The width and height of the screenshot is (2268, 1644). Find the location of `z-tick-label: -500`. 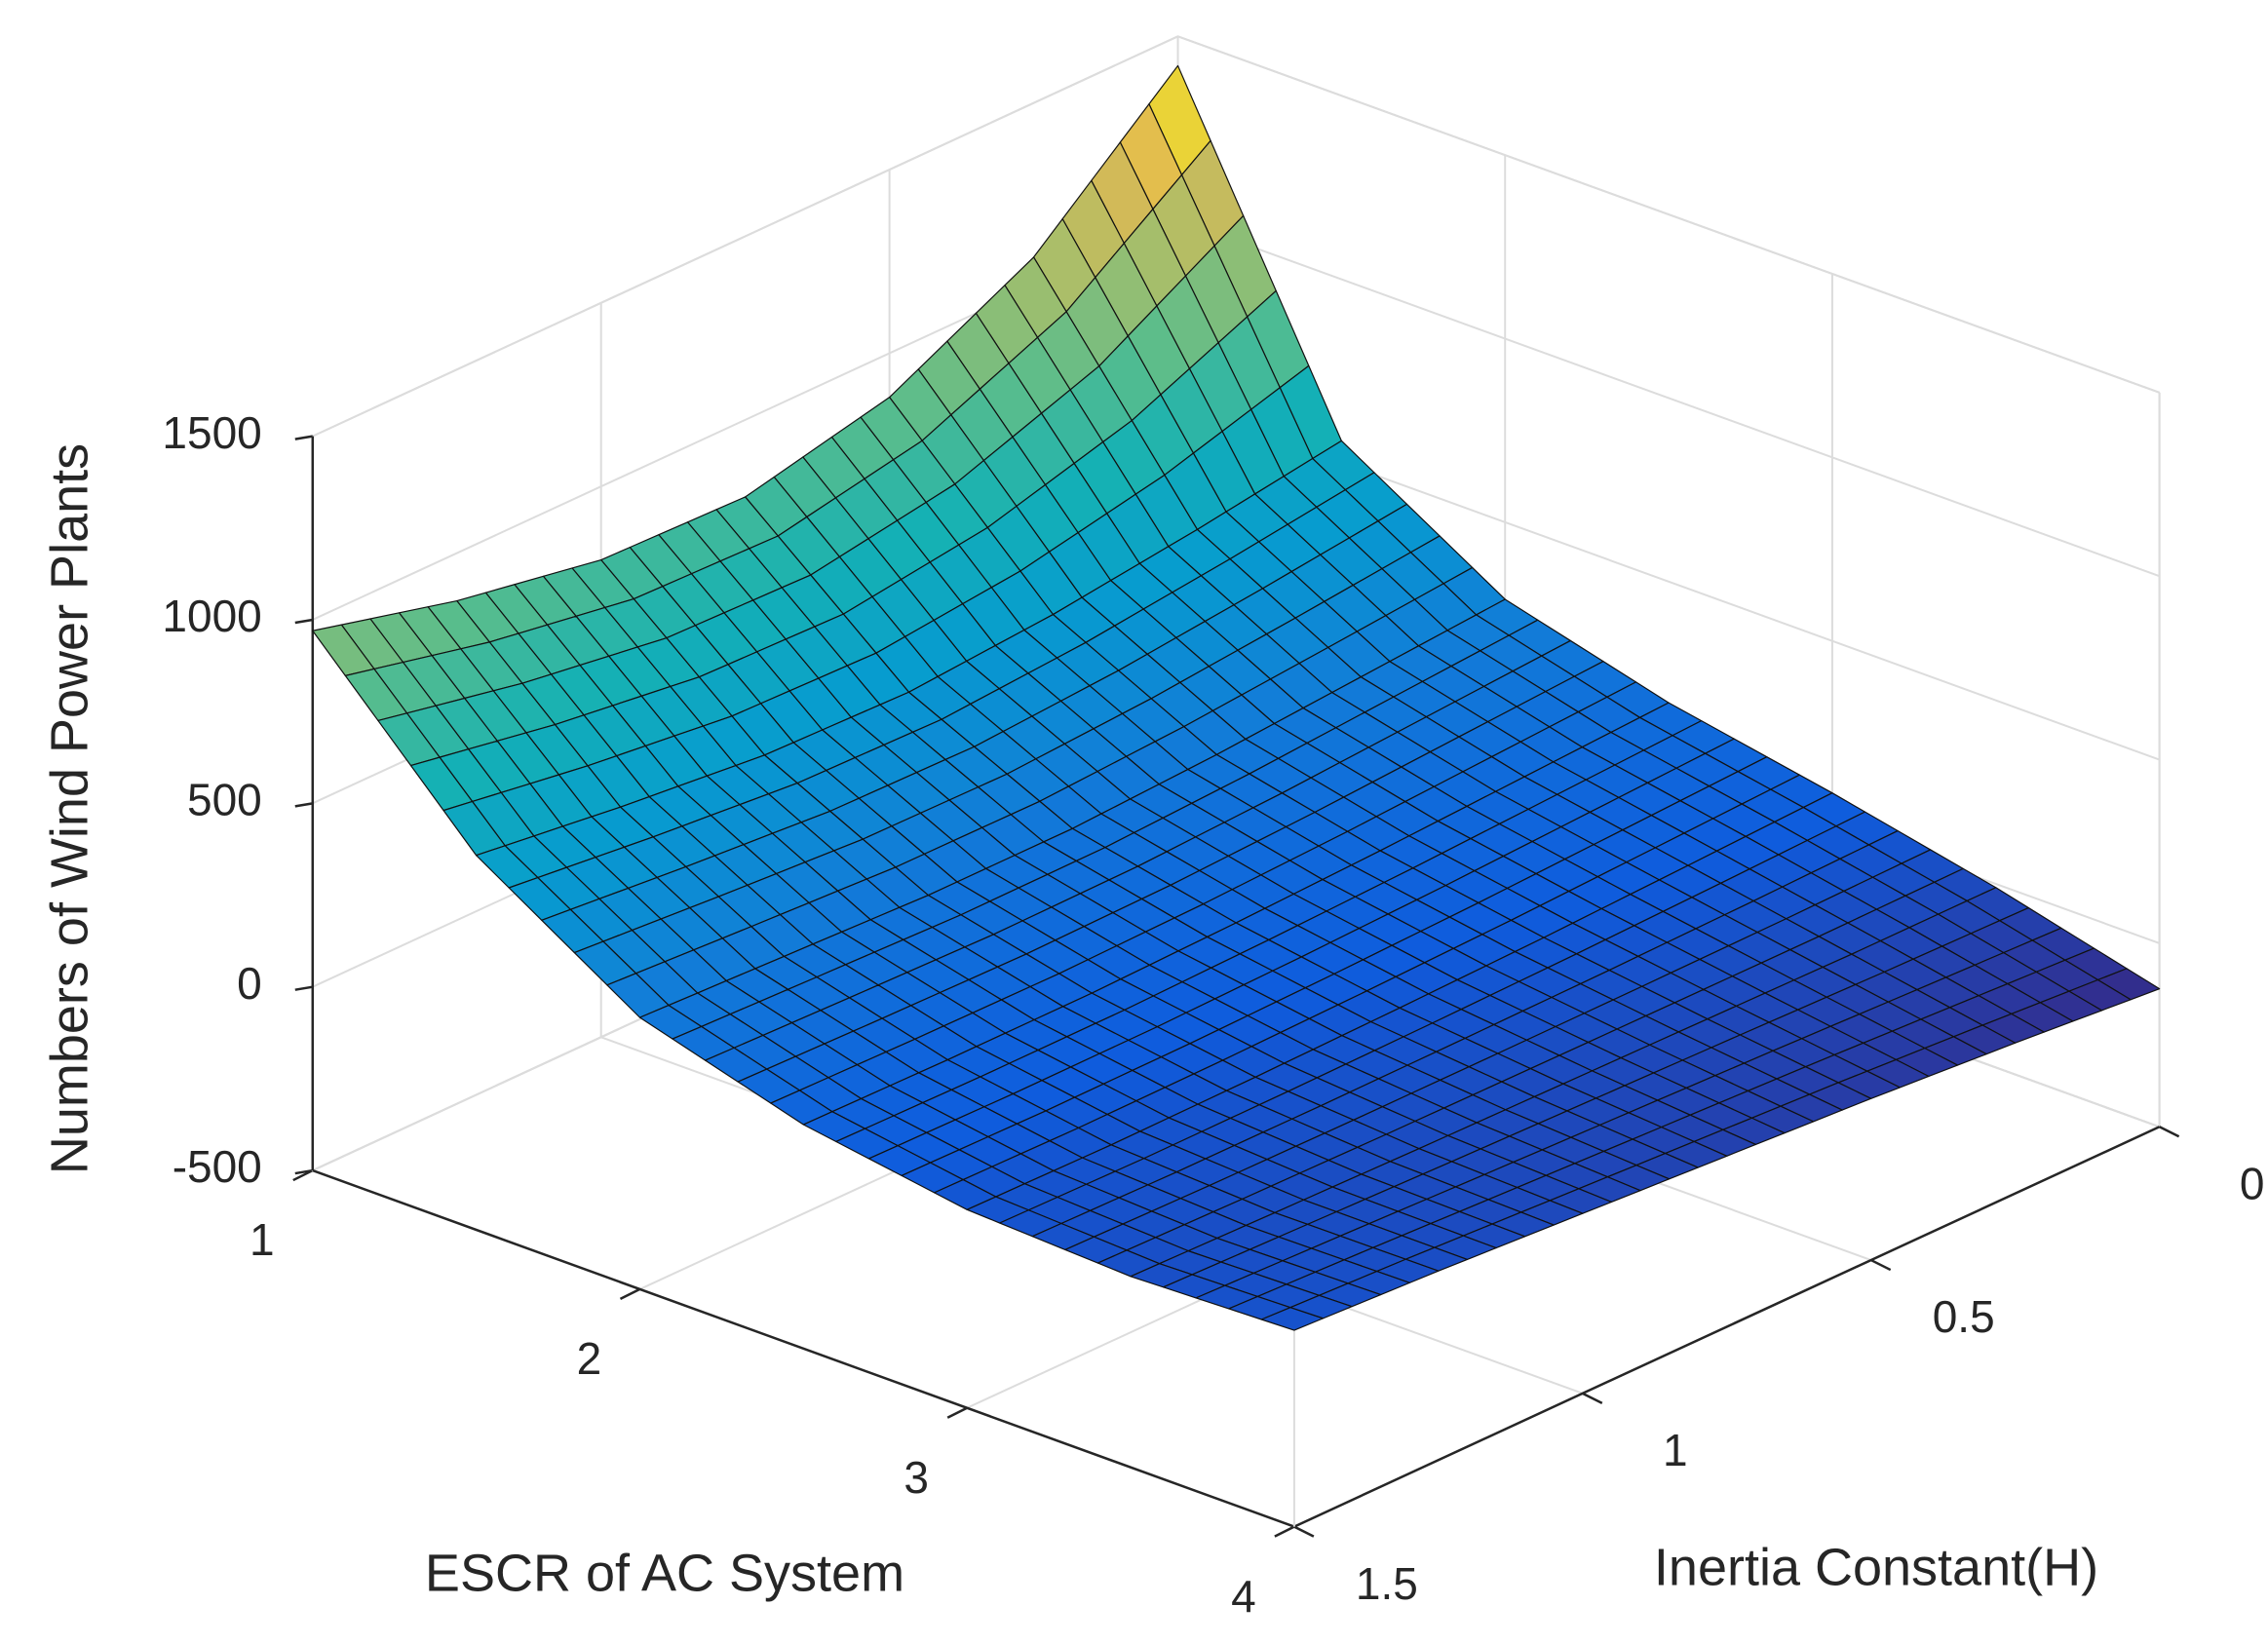

z-tick-label: -500 is located at coordinates (217, 1166).